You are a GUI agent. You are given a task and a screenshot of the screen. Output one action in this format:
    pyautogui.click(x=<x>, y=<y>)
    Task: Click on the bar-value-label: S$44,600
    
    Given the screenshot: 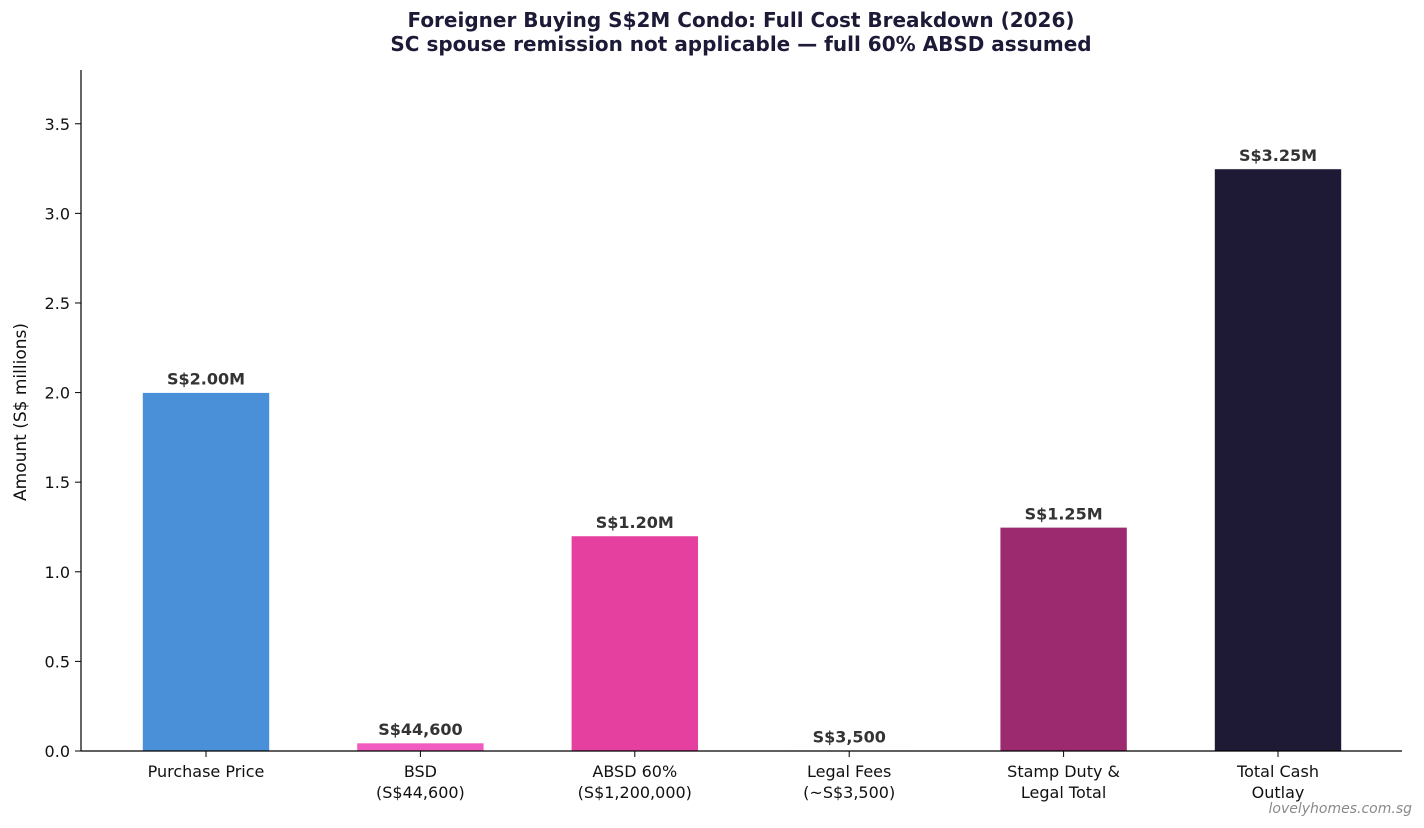 What is the action you would take?
    pyautogui.click(x=420, y=729)
    